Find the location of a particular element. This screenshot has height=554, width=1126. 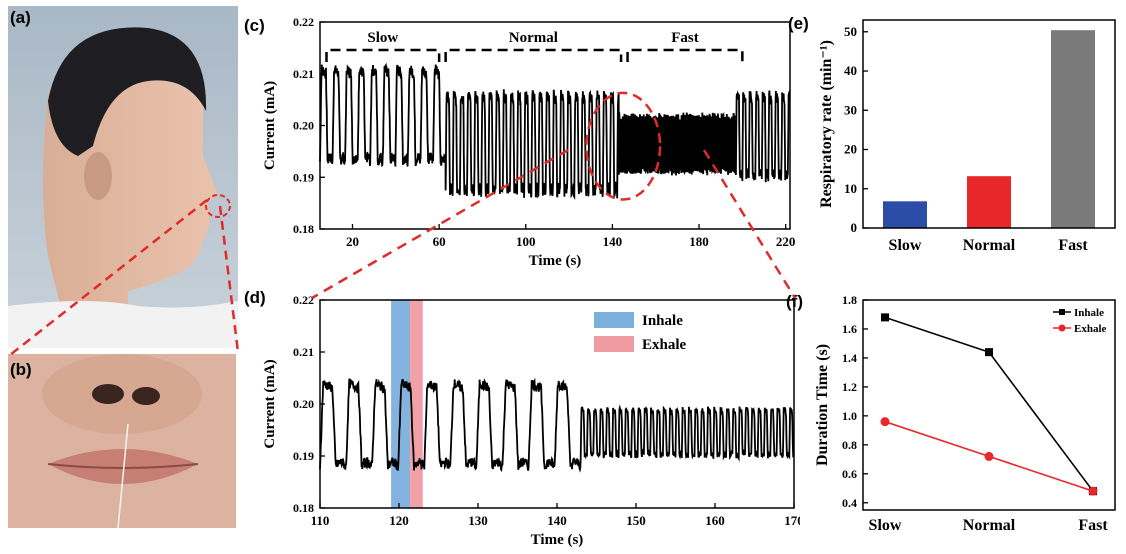

chart-d-ytick-label: 0.18 is located at coordinates (303, 508).